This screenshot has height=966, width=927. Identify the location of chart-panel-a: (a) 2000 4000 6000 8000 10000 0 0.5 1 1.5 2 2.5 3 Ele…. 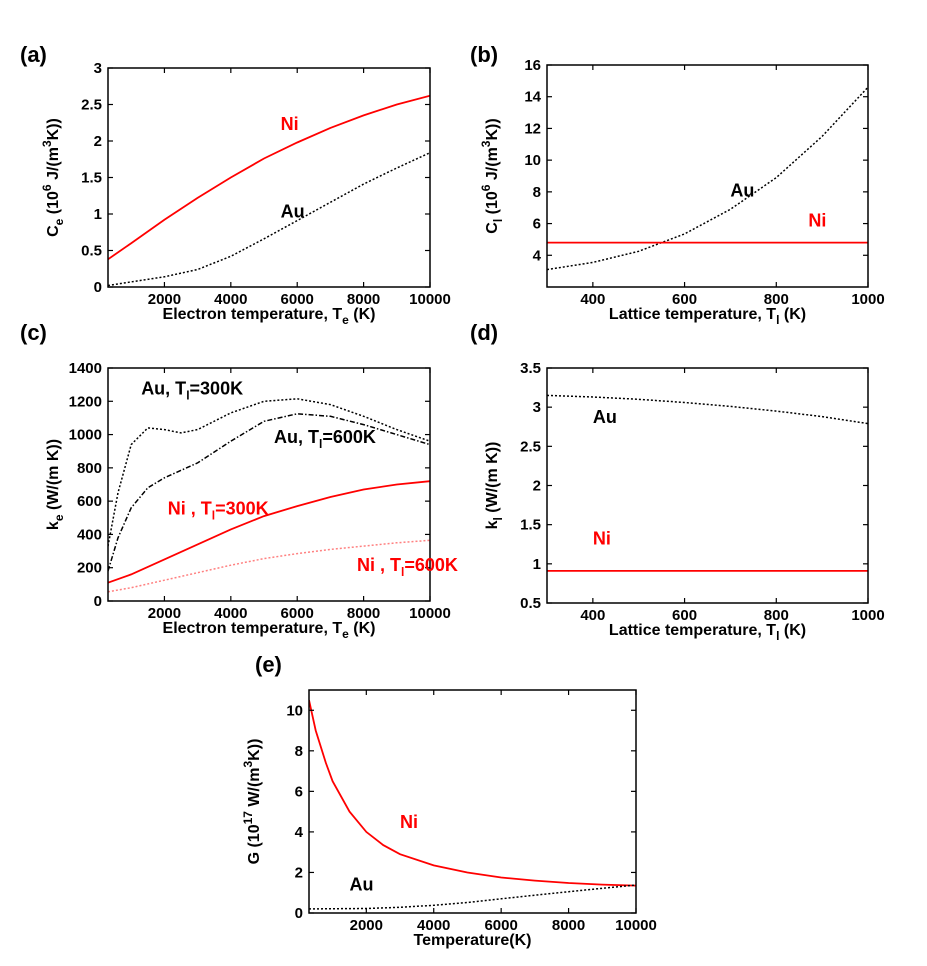
(235, 184).